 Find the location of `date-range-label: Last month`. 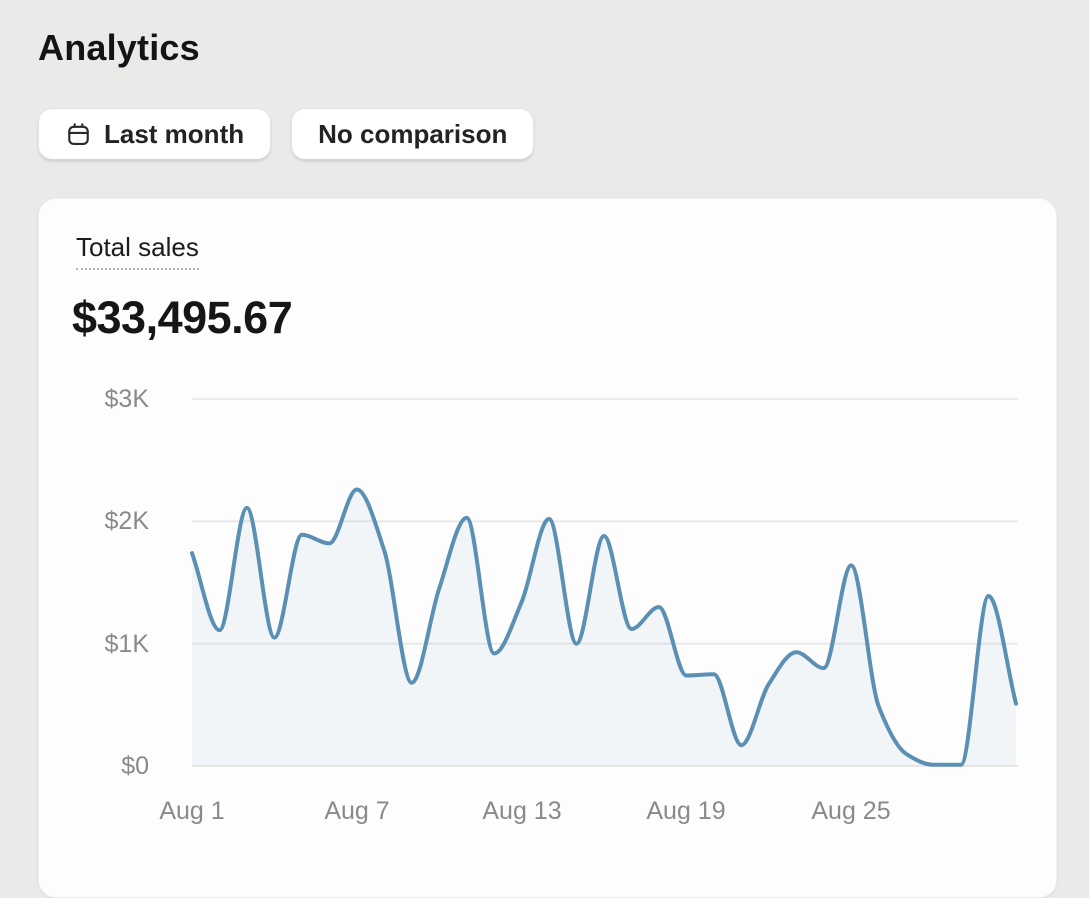

date-range-label: Last month is located at coordinates (174, 133).